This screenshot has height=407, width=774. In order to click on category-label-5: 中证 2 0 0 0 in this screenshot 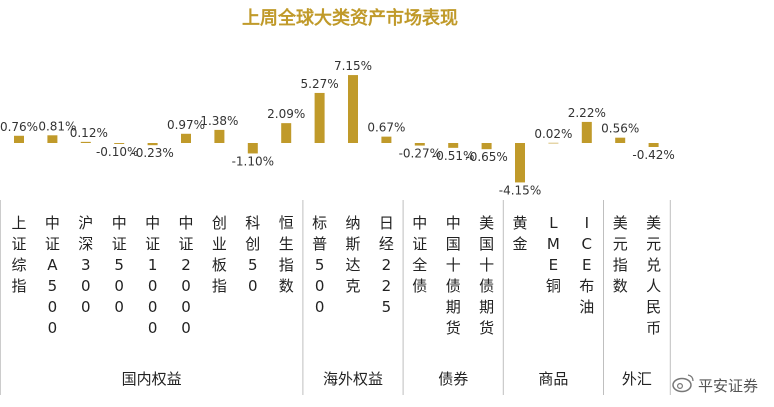, I will do `click(185, 275)`.